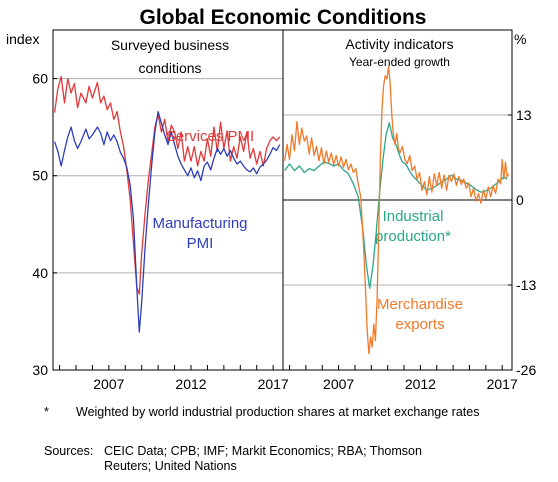 The width and height of the screenshot is (558, 482). I want to click on y-tick-label: -13, so click(526, 285).